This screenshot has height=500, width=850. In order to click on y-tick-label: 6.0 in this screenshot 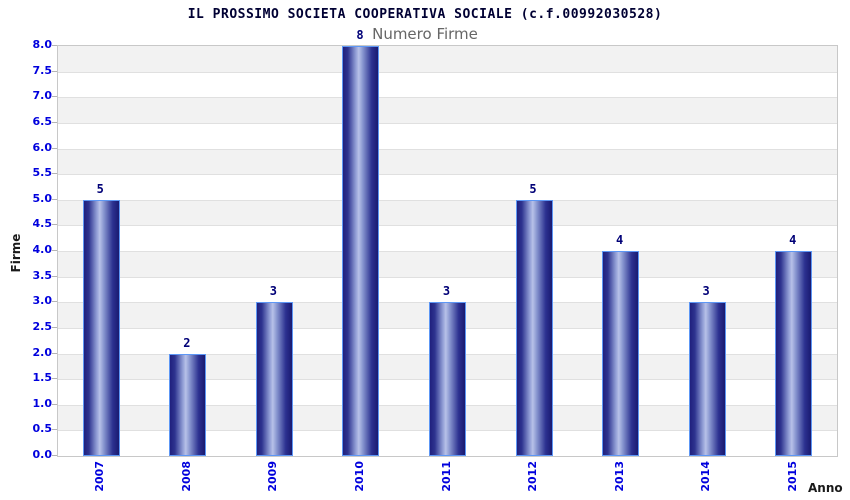, I will do `click(42, 147)`.